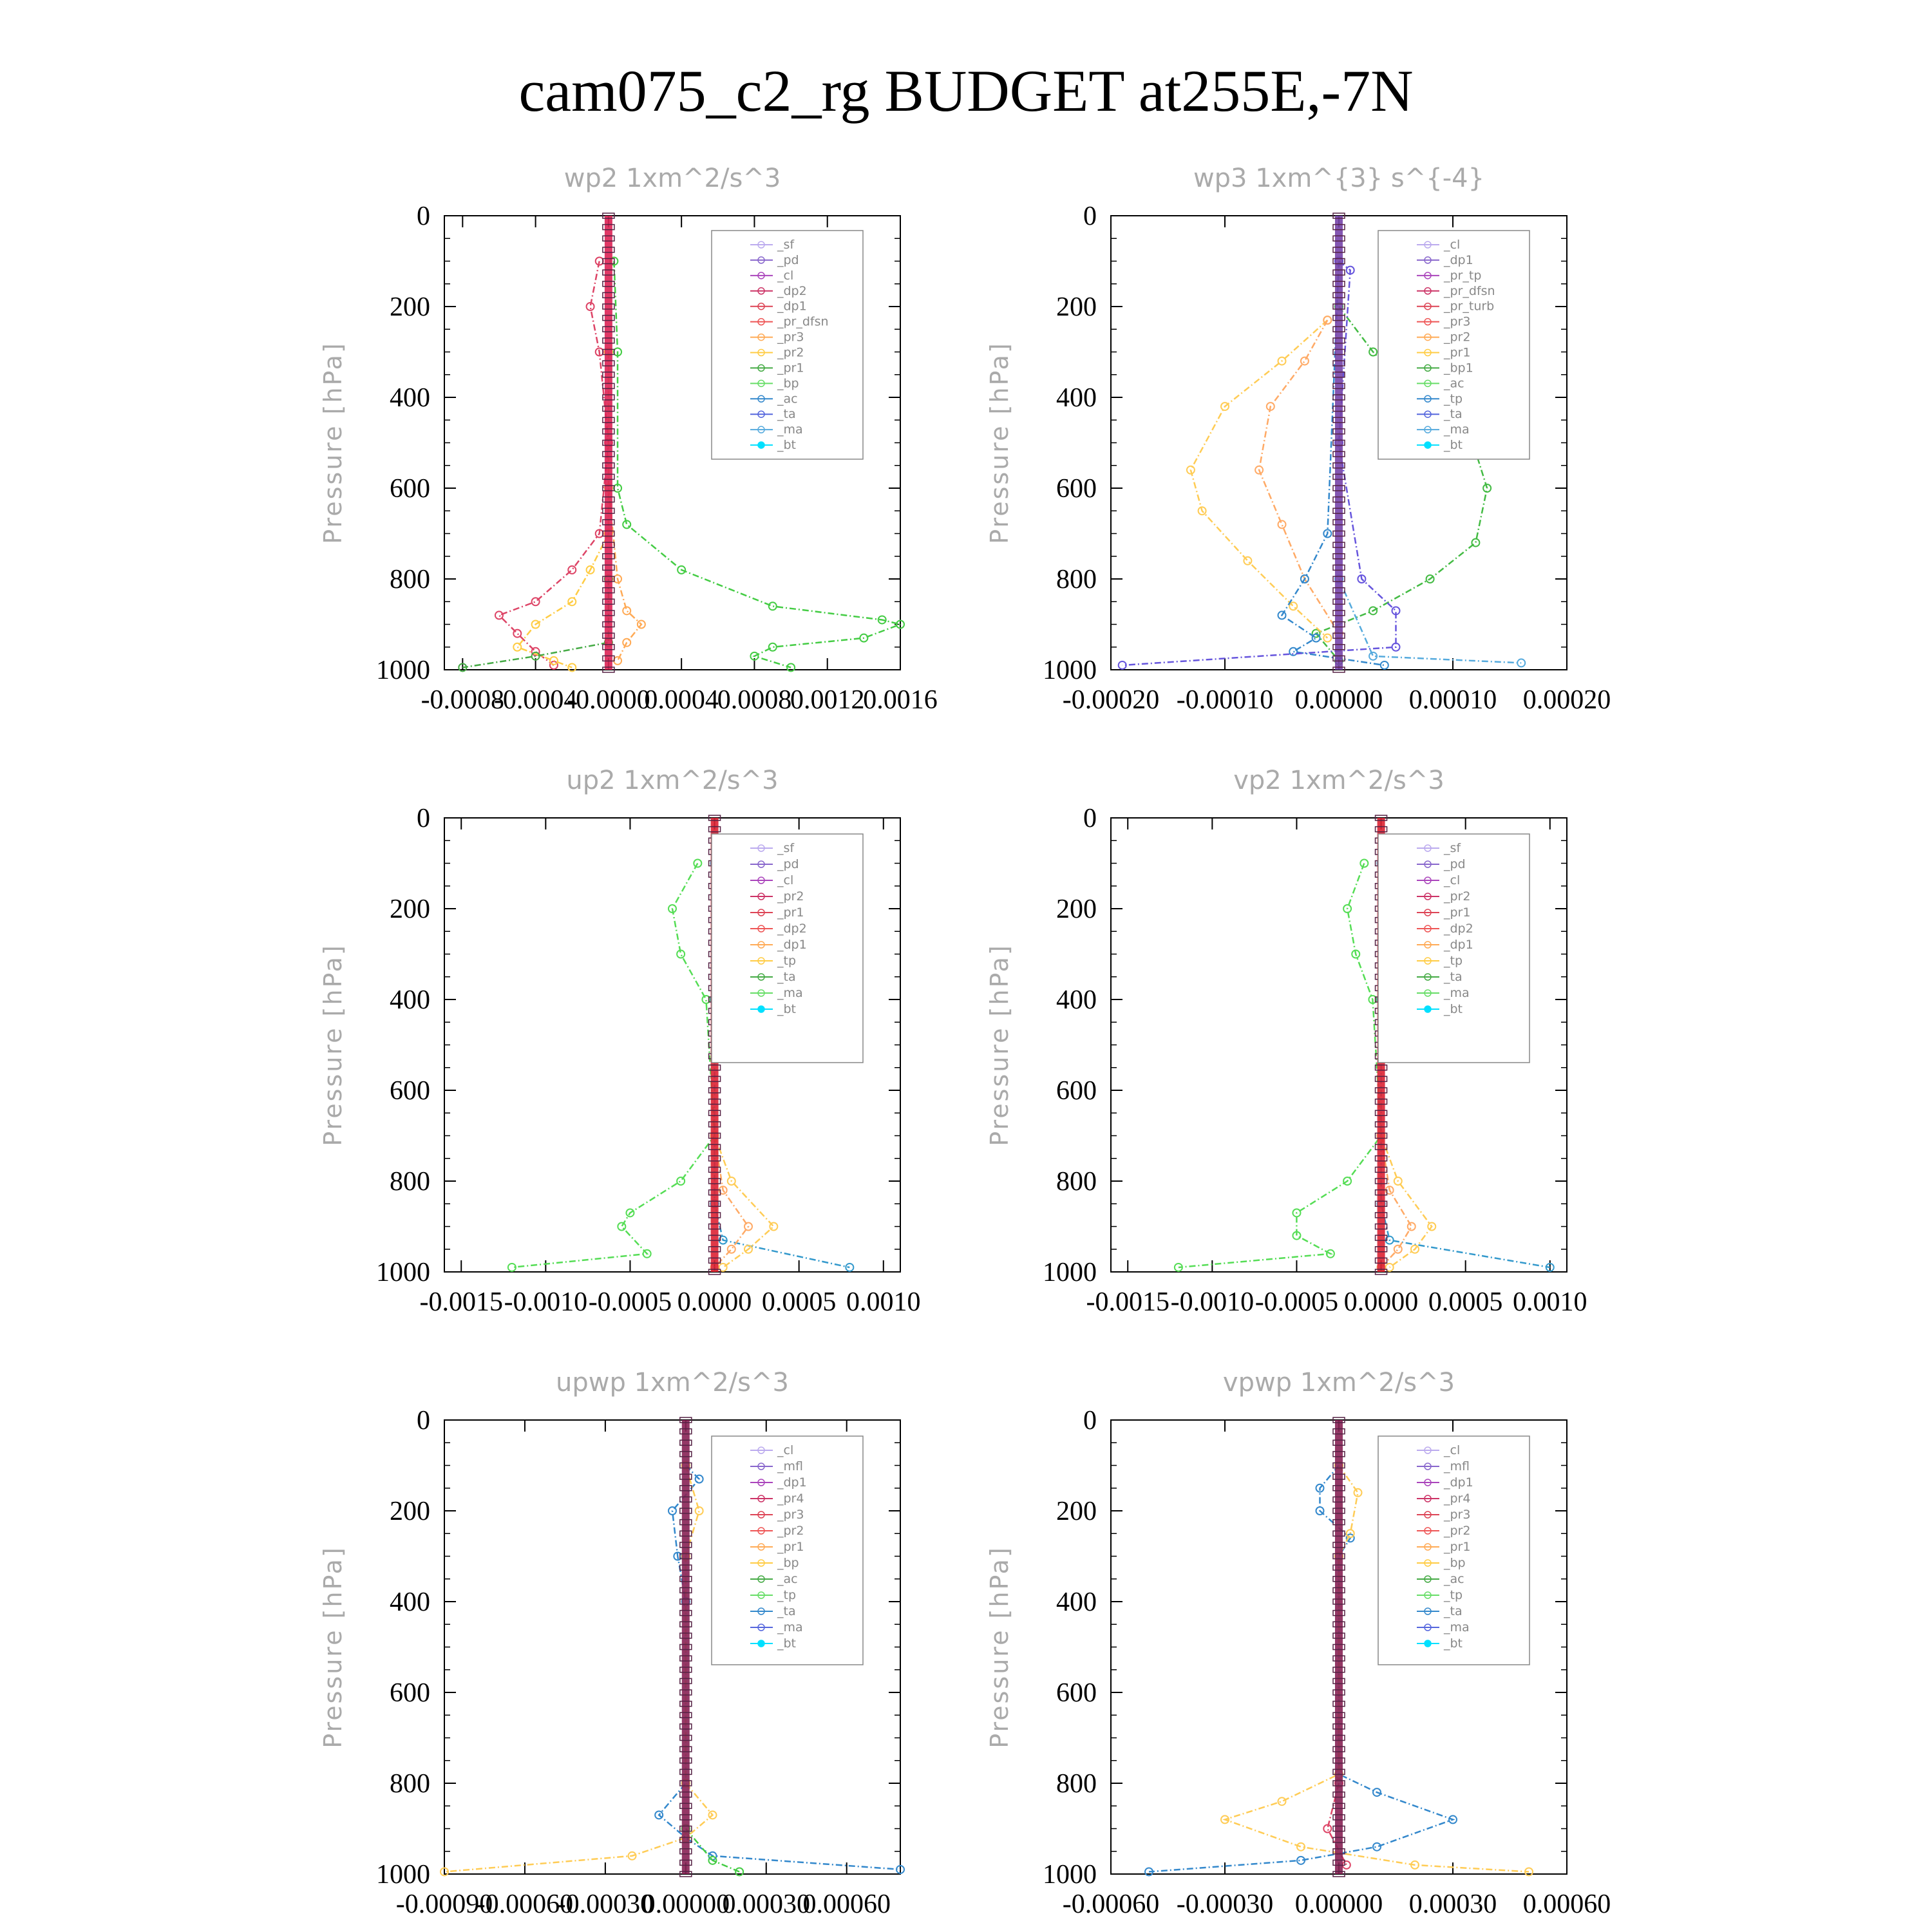 The image size is (1932, 1932). I want to click on legend-box, so click(1454, 1550).